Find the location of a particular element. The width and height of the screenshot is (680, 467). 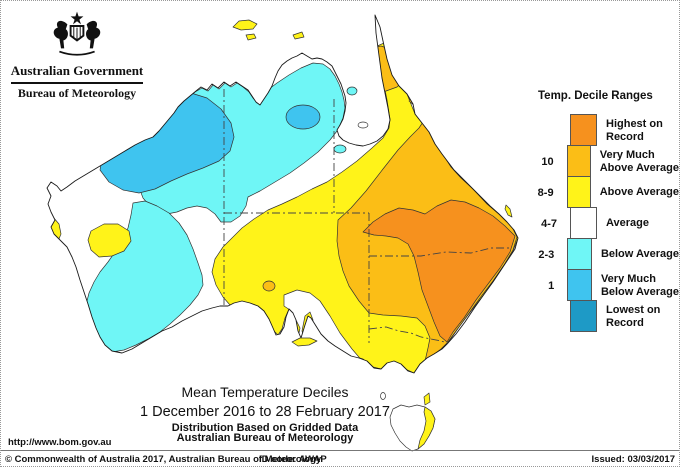

legend-item-below: 2-3 Below Average is located at coordinates (603, 254).